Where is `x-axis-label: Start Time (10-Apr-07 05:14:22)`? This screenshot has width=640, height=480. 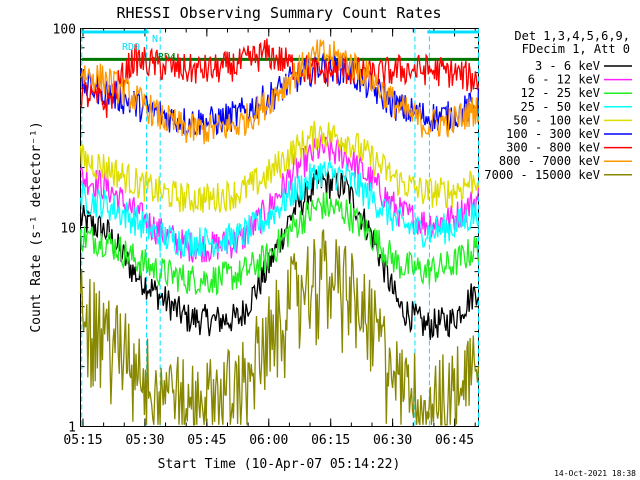
x-axis-label: Start Time (10-Apr-07 05:14:22) is located at coordinates (279, 464).